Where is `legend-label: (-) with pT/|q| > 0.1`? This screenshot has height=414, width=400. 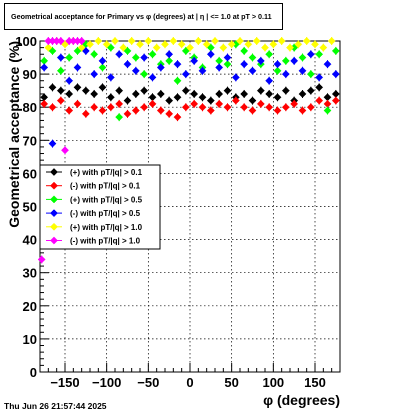 legend-label: (-) with pT/|q| > 0.1 is located at coordinates (105, 186).